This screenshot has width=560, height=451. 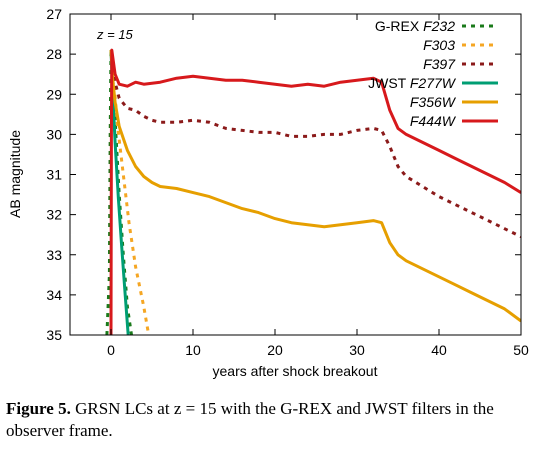 I want to click on legend-series-name: F444W, so click(x=433, y=121).